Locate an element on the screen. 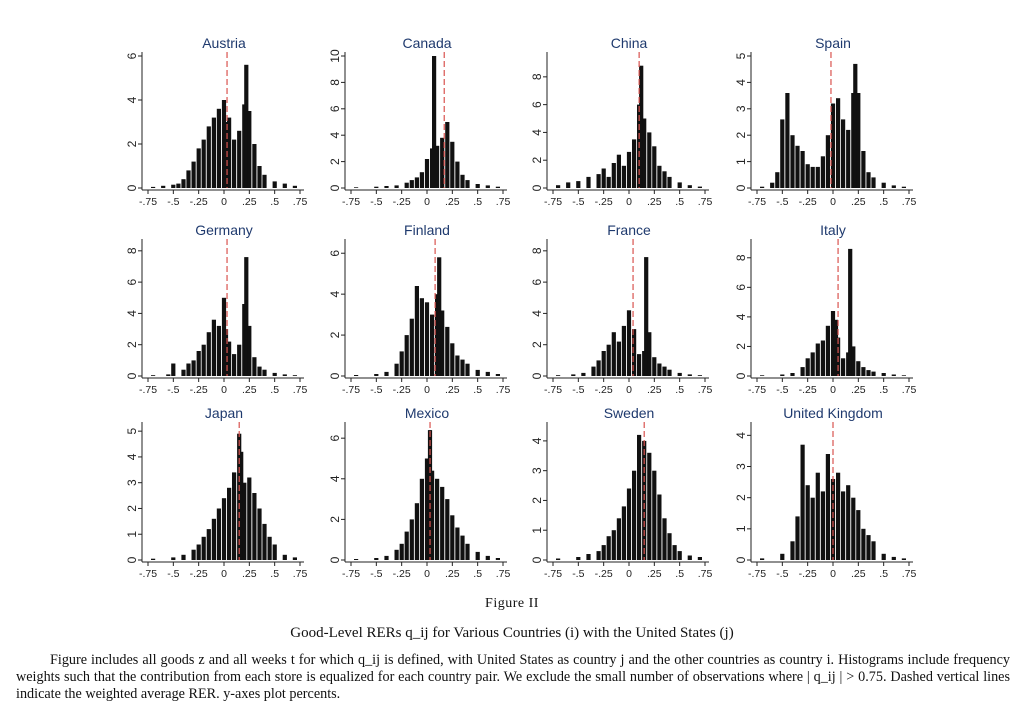 This screenshot has width=1024, height=728. panel-mexico: Mexico 0 2 4 6 -.75 -.5 -.25 0 .25 .5 .75 is located at coordinates (419, 492).